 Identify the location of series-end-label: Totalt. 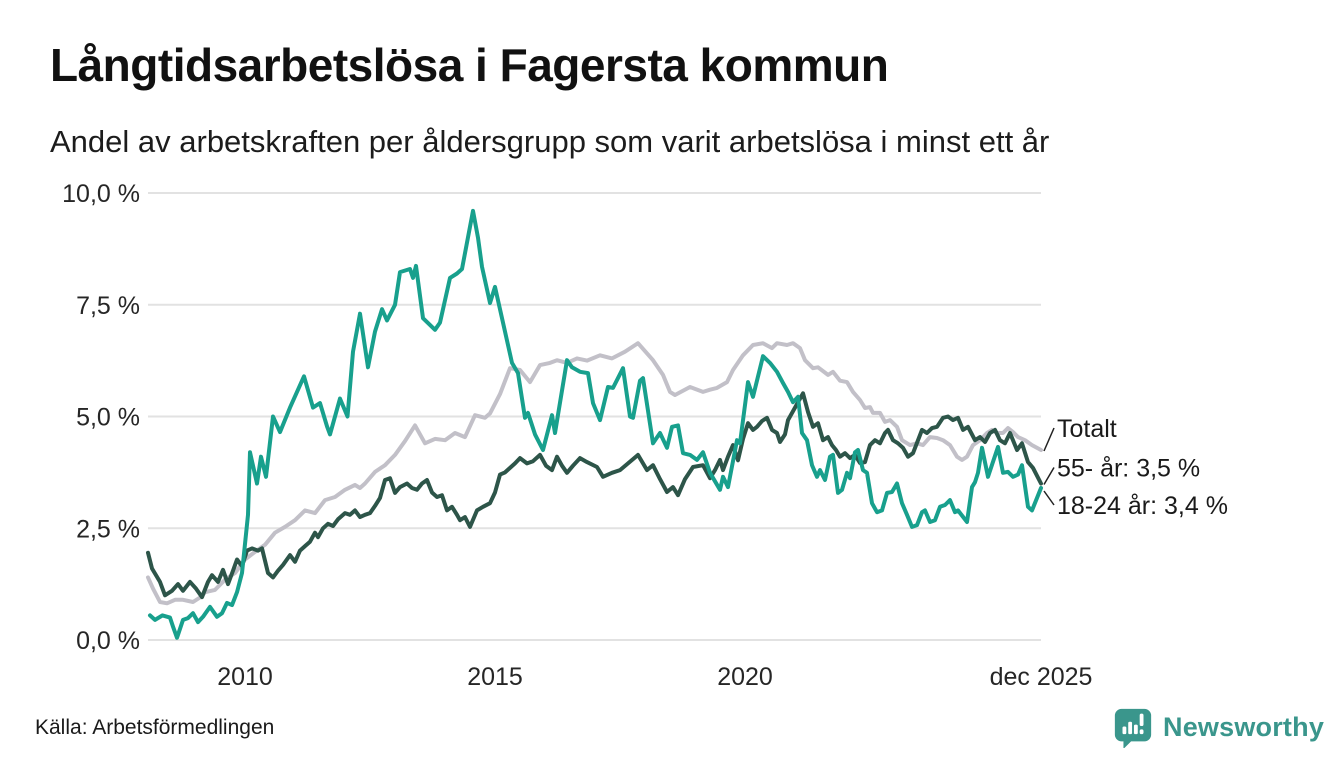
(1087, 429).